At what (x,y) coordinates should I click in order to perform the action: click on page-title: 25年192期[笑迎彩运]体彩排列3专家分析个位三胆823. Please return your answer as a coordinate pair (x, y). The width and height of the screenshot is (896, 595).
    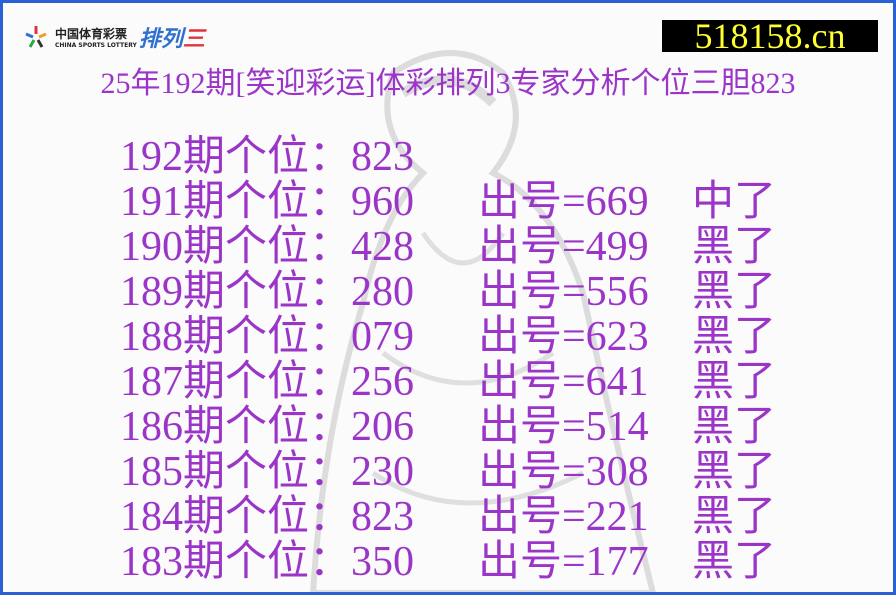
    Looking at the image, I should click on (448, 83).